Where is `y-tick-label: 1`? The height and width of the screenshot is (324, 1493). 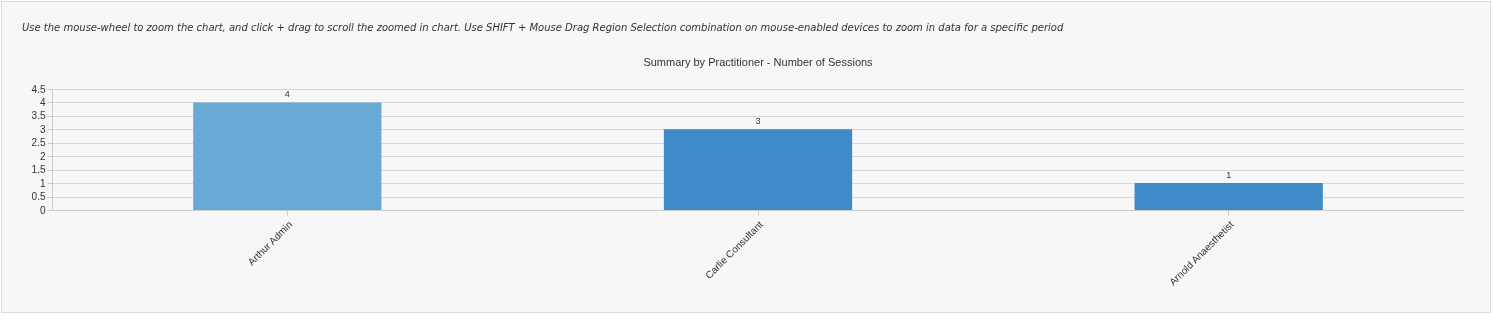
y-tick-label: 1 is located at coordinates (42, 183).